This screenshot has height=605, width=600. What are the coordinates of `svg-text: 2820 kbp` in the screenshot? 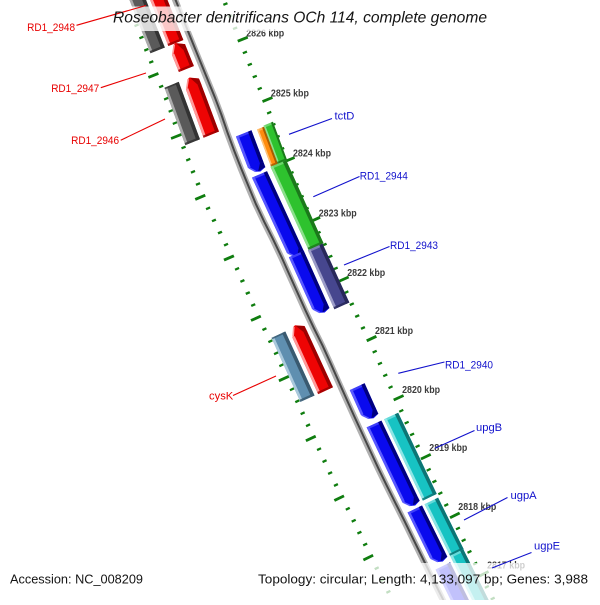 It's located at (421, 390).